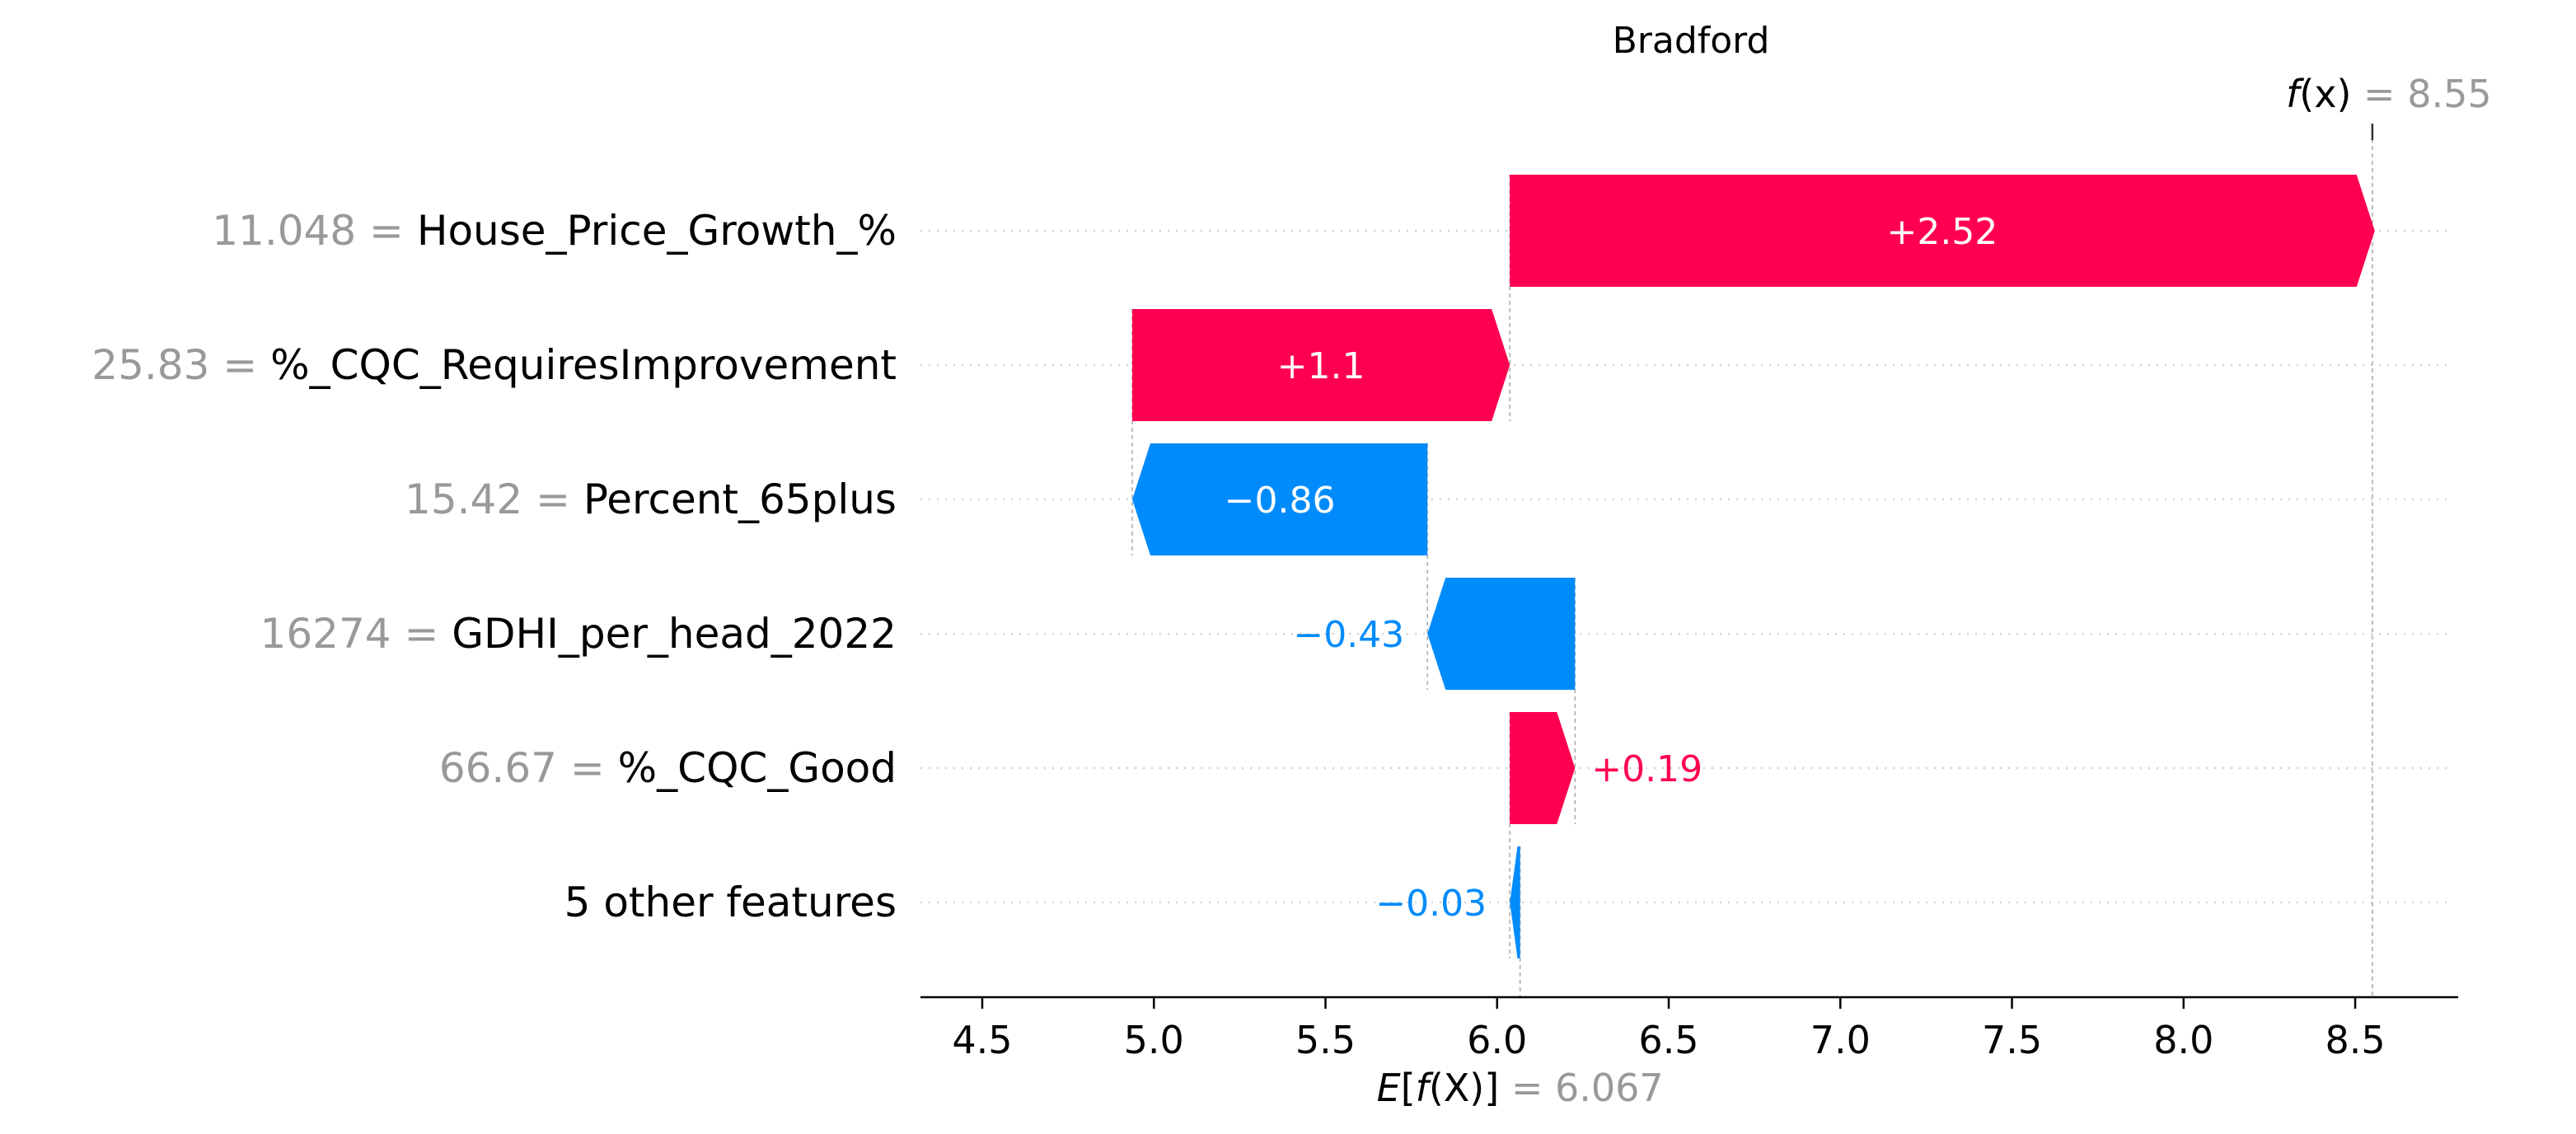  I want to click on feature-name: House_Price_Growth_%, so click(657, 231).